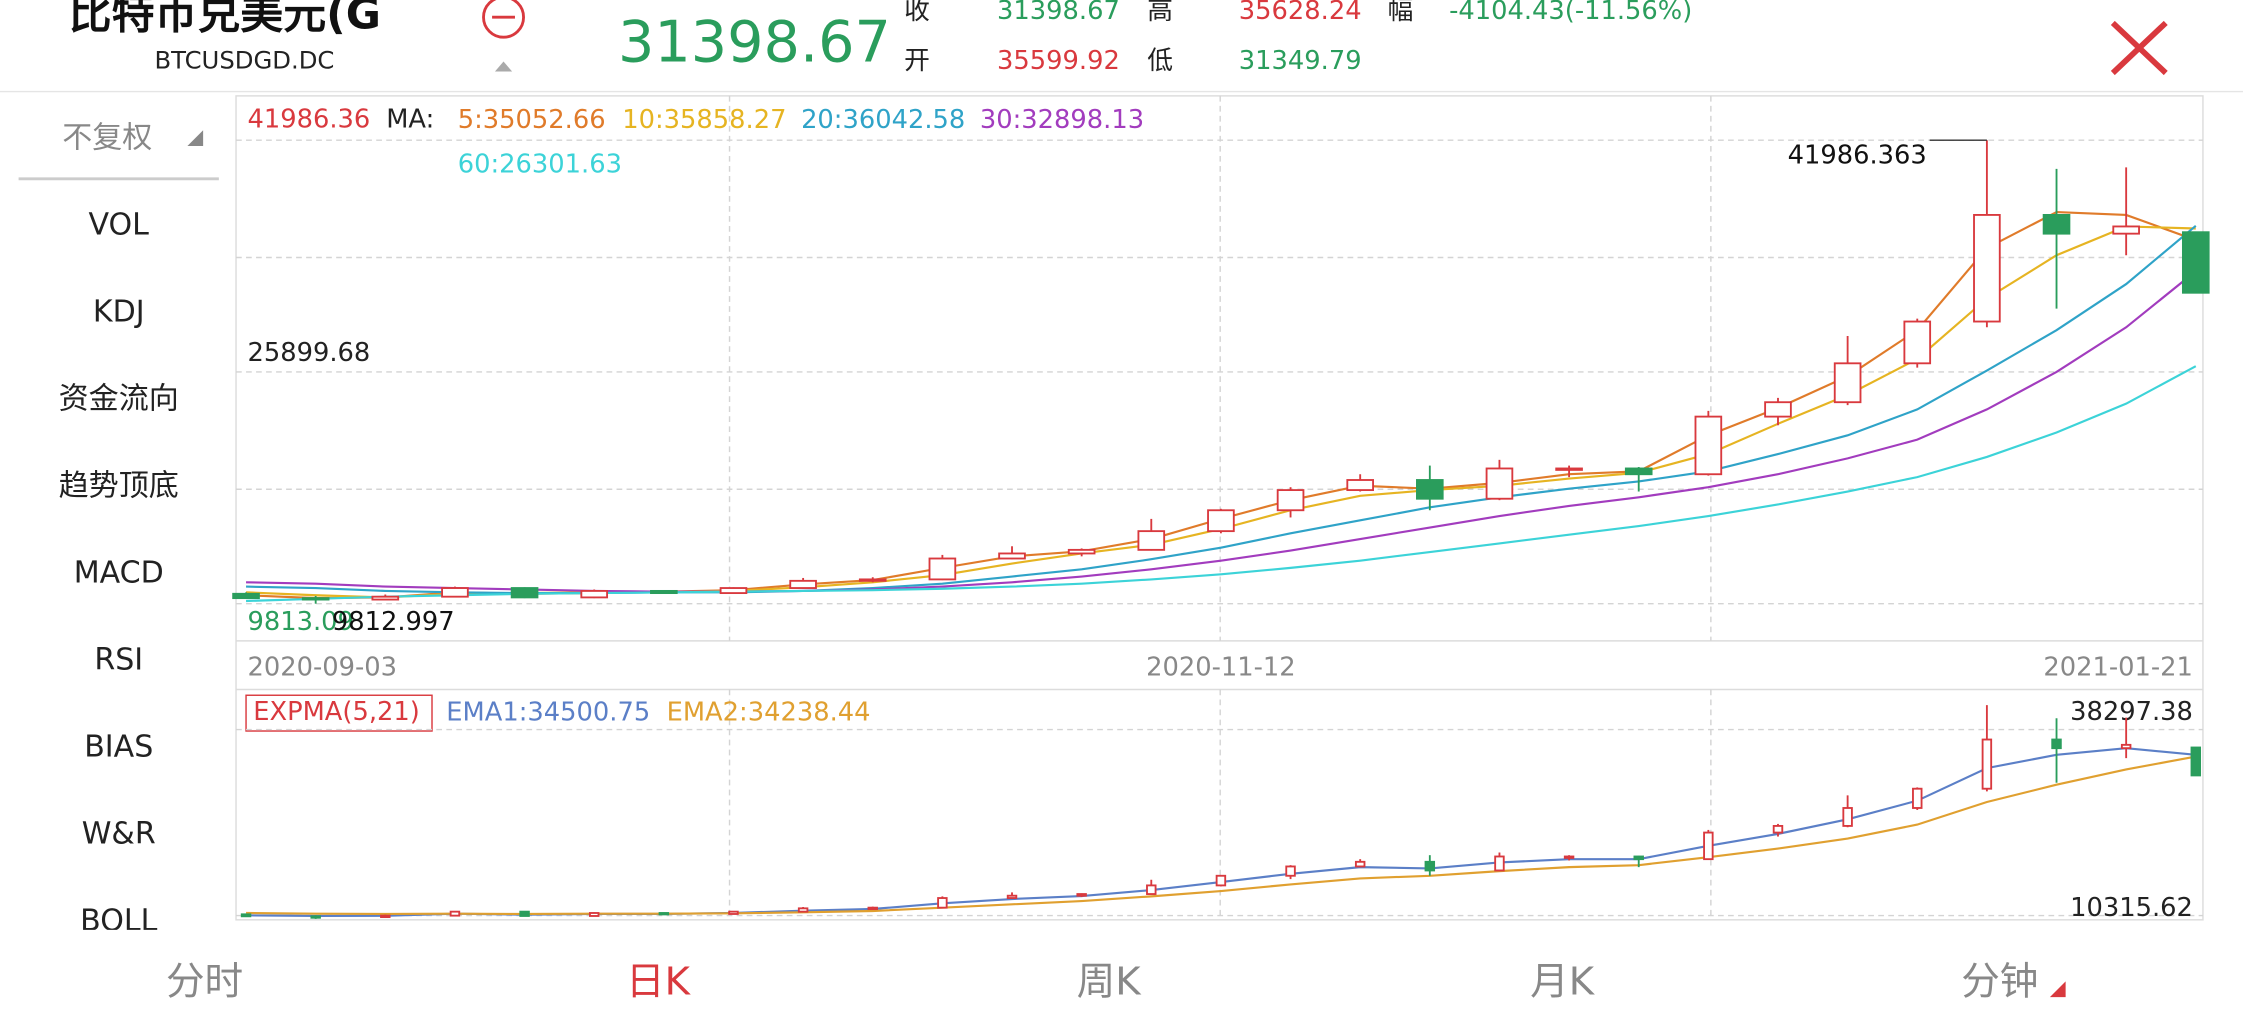 This screenshot has height=1024, width=2243. I want to click on title: 比特币兑美元(G, so click(225, 20).